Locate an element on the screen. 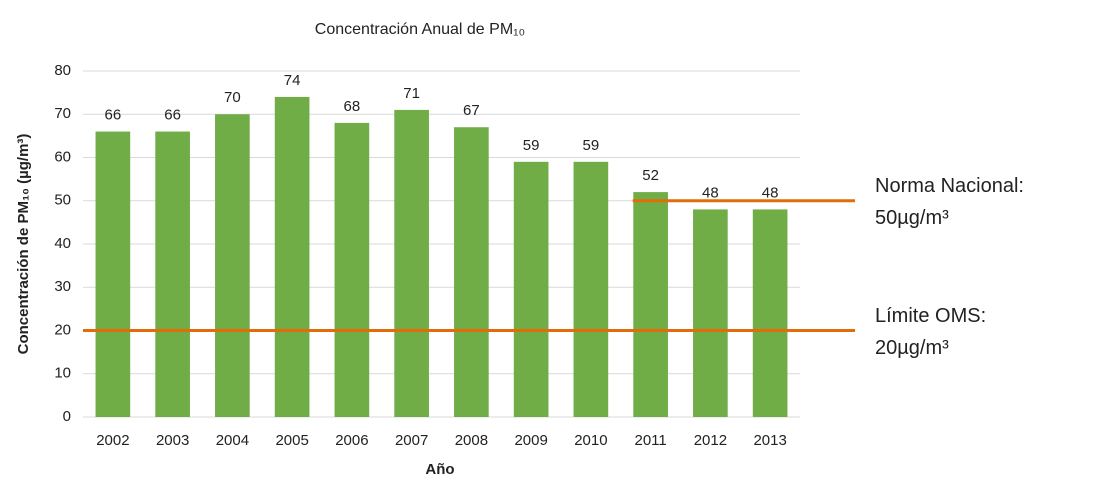 This screenshot has height=485, width=1094. y-tick-label: 80 is located at coordinates (62, 70).